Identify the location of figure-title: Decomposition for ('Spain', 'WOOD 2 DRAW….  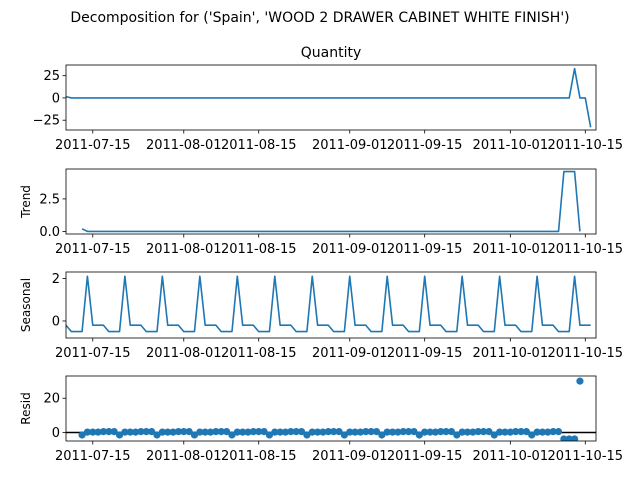
(319, 18).